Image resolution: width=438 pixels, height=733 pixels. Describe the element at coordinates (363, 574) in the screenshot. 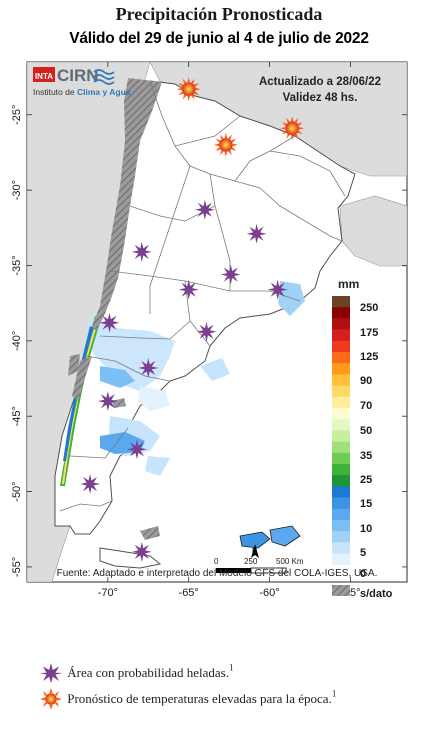

I see `colorbar-label: 0` at that location.